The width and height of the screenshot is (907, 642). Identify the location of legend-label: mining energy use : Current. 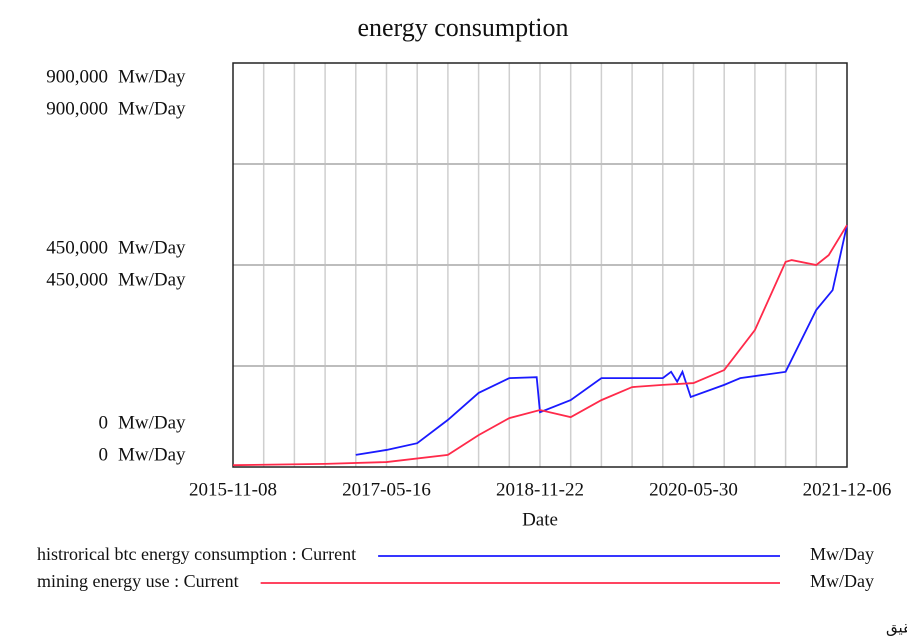
(138, 581).